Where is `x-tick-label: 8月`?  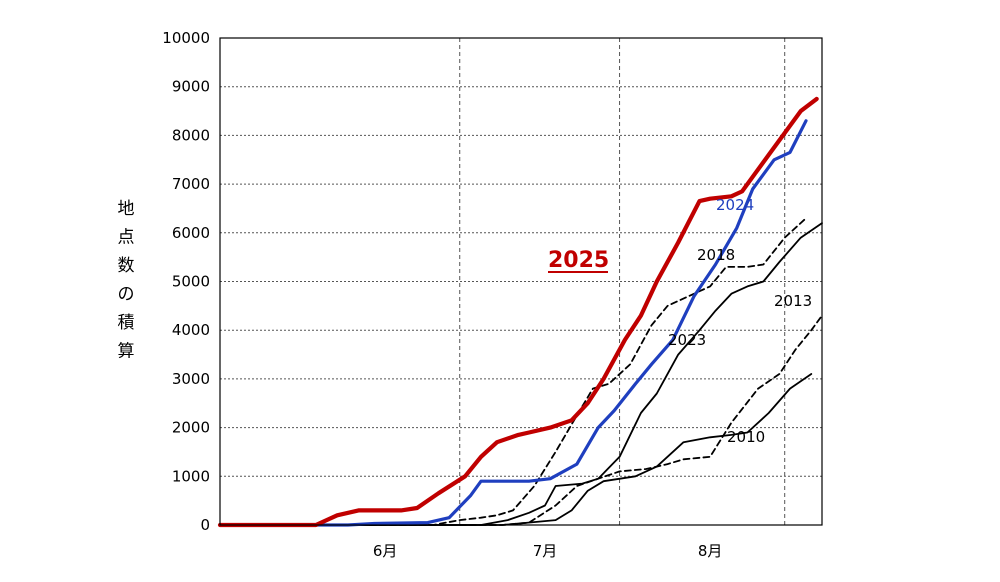 x-tick-label: 8月 is located at coordinates (710, 551).